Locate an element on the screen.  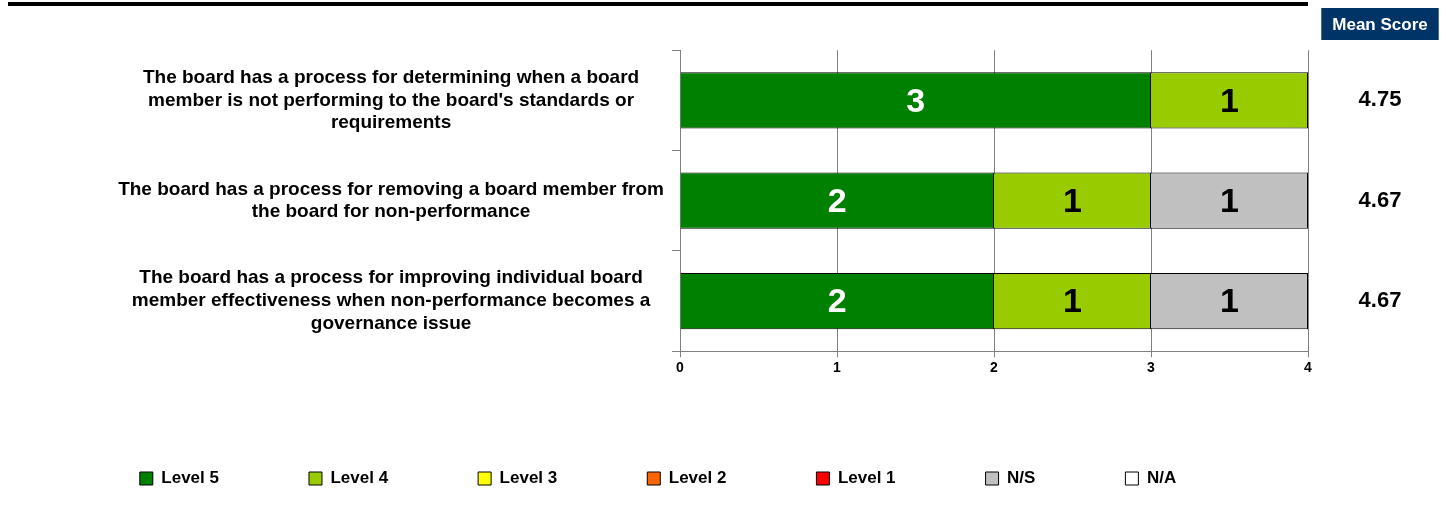
legend-label: Level 5 is located at coordinates (190, 478).